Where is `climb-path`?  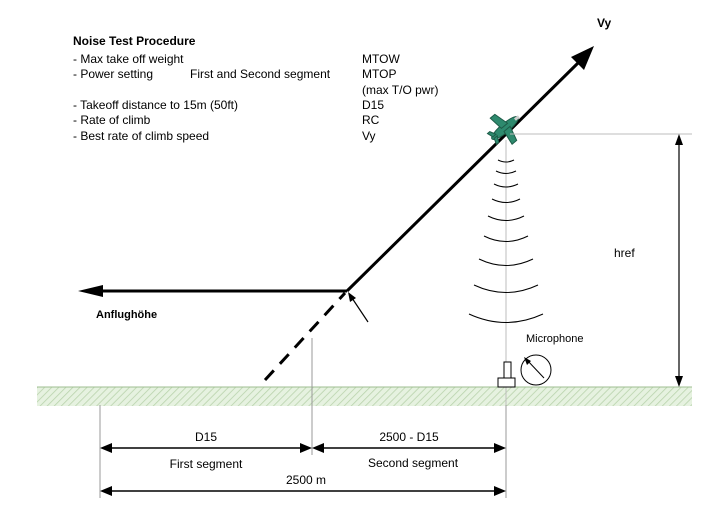
climb-path is located at coordinates (462, 177).